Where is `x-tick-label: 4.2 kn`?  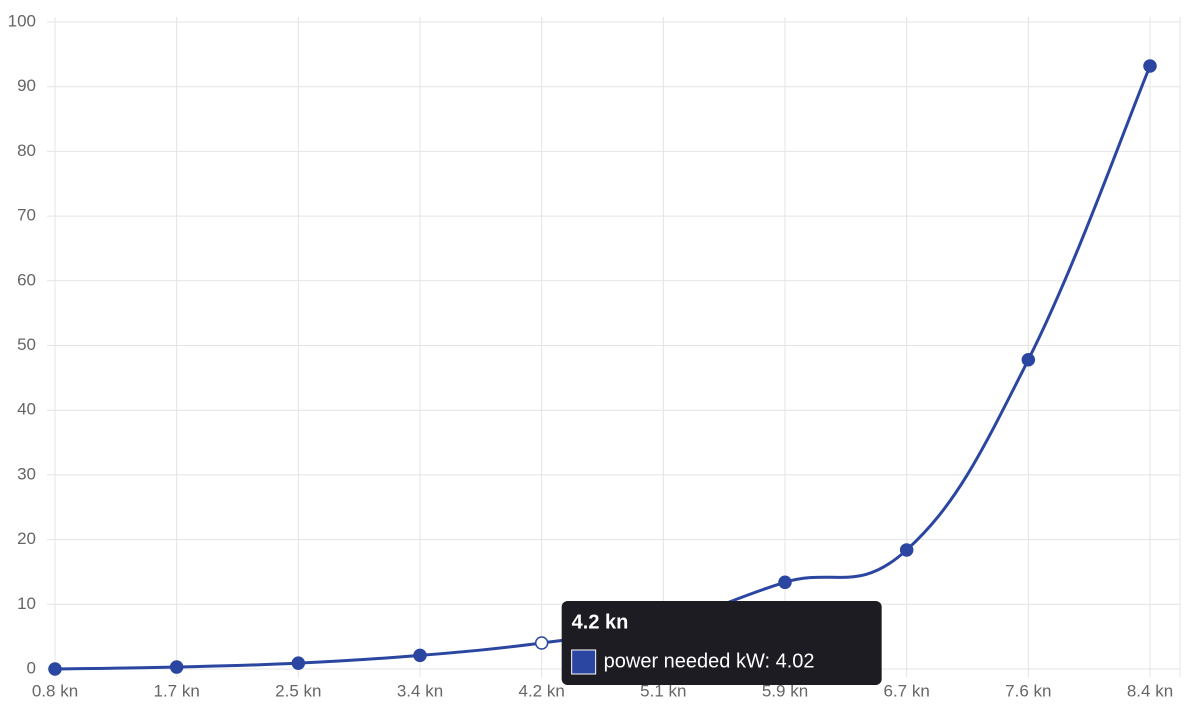 x-tick-label: 4.2 kn is located at coordinates (542, 690).